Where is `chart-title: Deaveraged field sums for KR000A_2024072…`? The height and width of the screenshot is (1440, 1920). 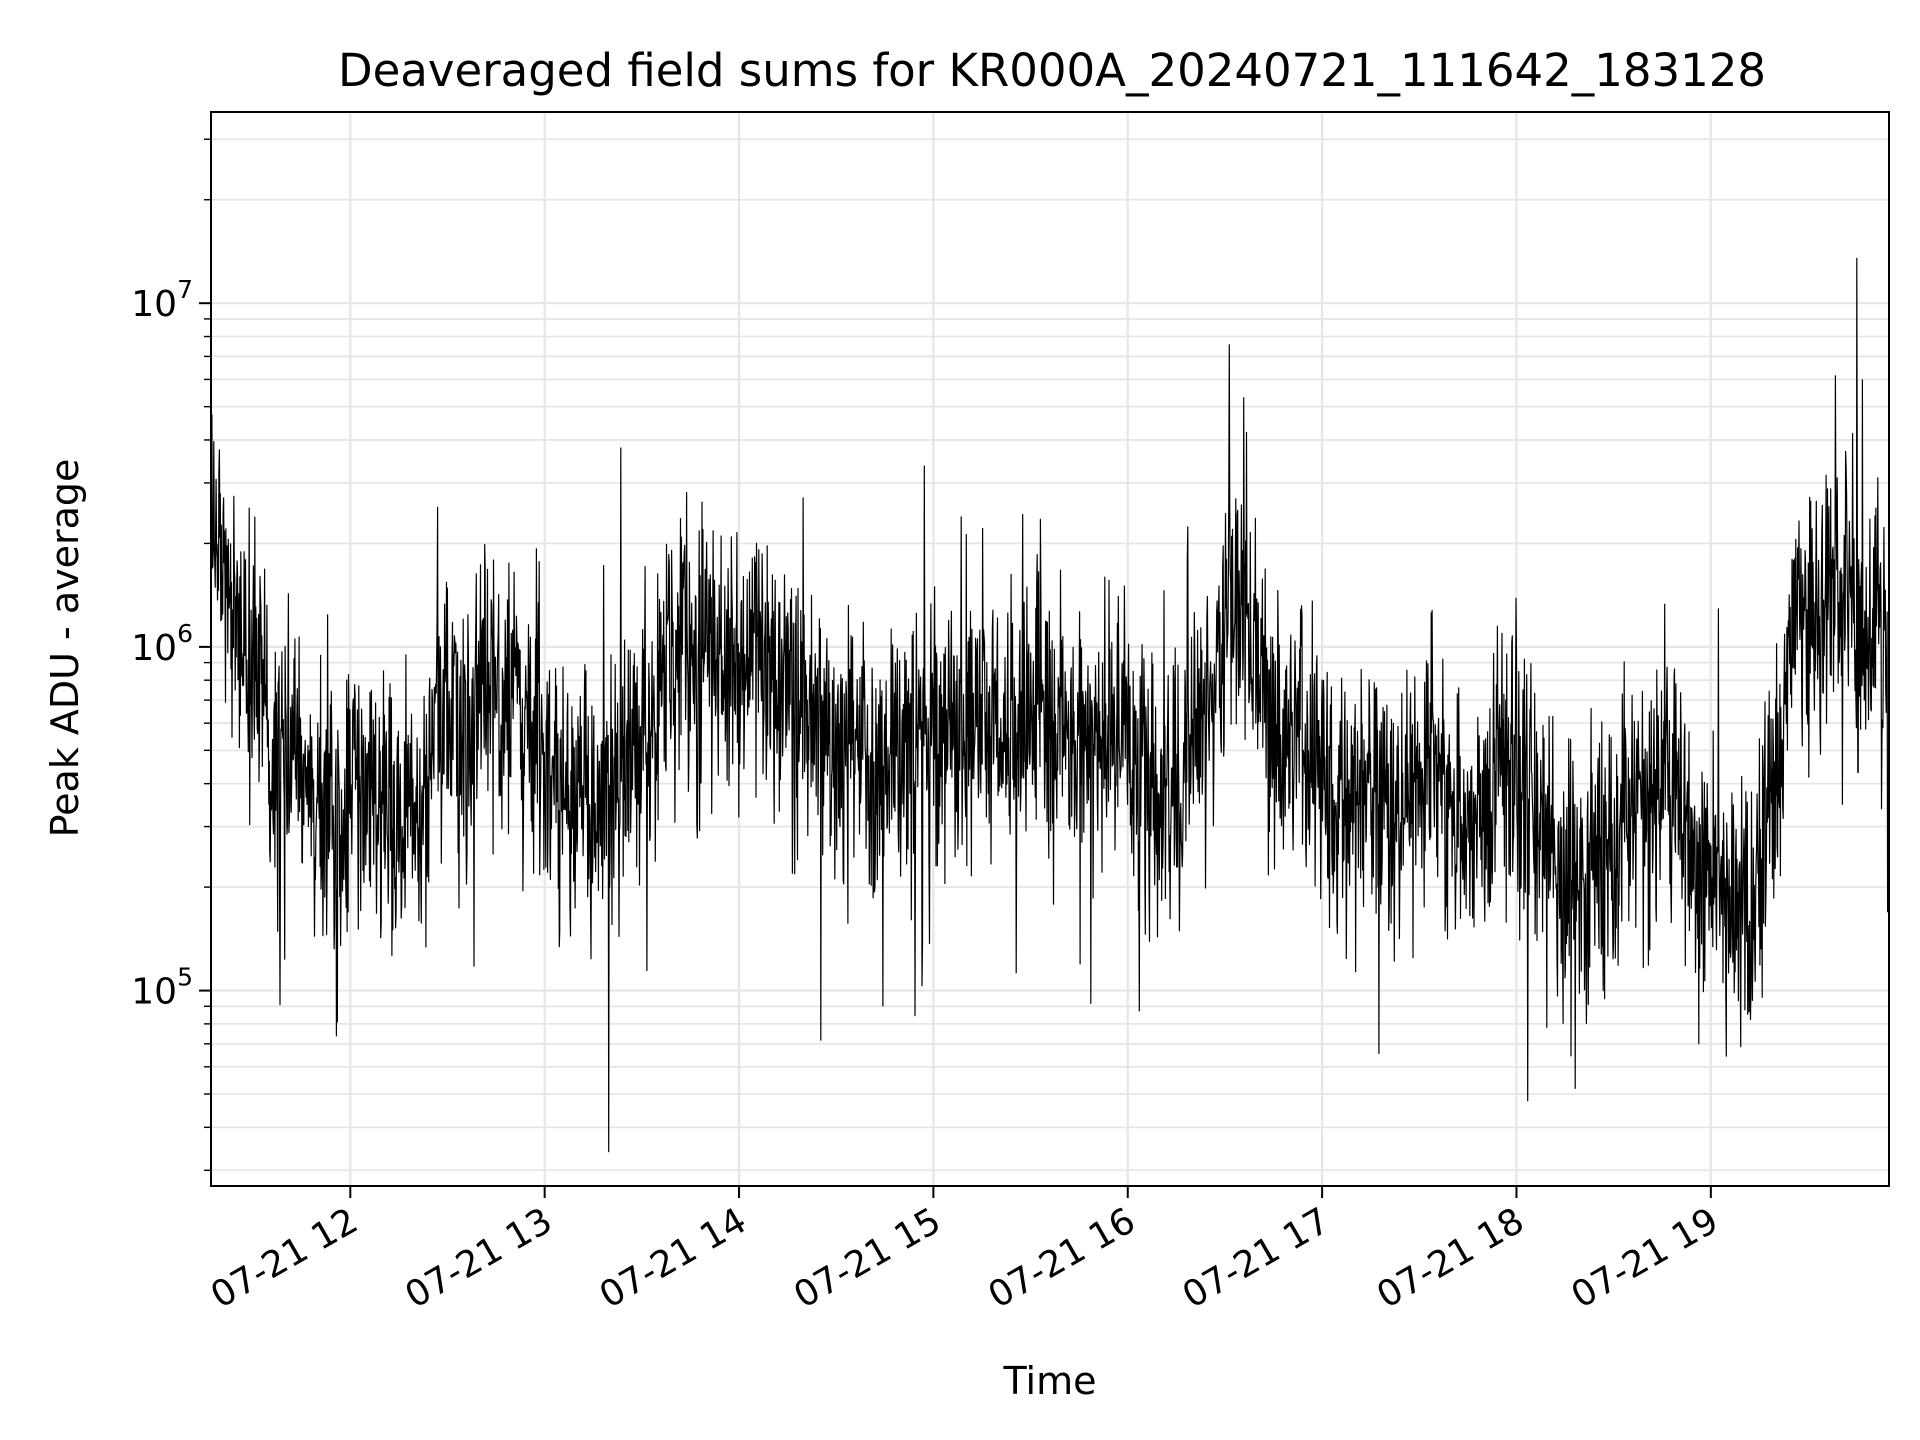
chart-title: Deaveraged field sums for KR000A_2024072… is located at coordinates (1052, 70).